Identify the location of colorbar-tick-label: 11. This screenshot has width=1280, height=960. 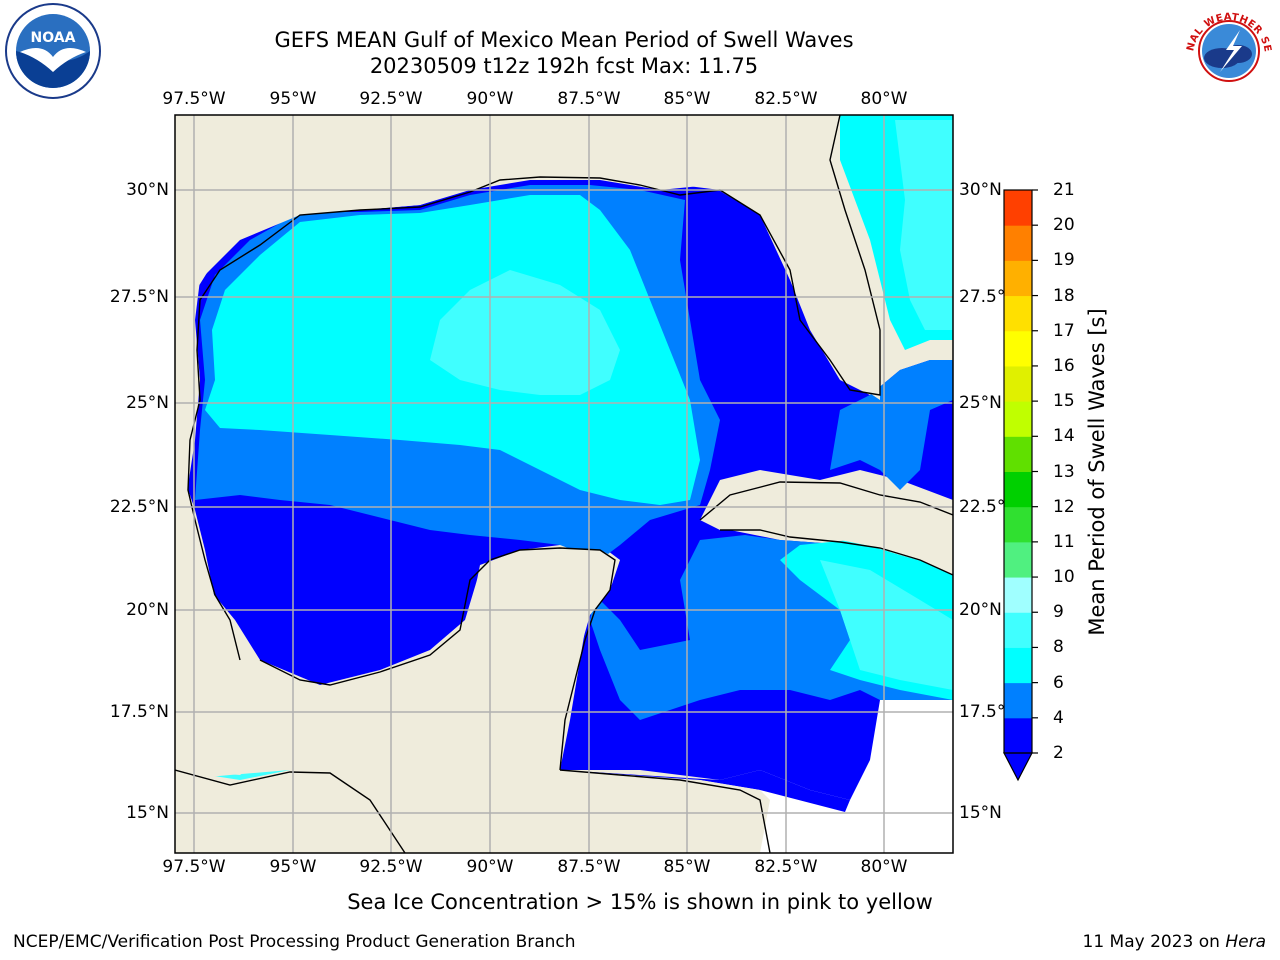
(1064, 541).